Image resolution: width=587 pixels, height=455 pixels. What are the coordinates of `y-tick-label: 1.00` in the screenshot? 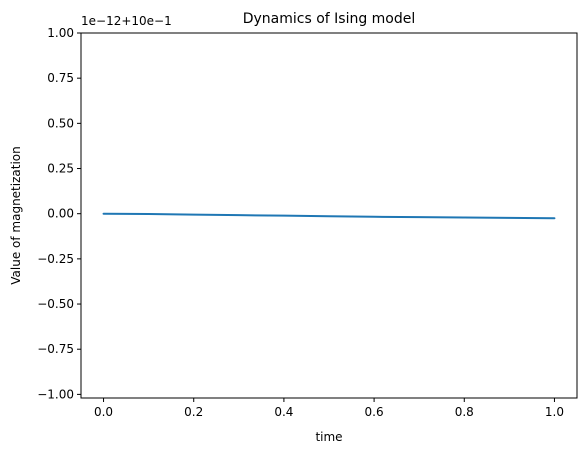 It's located at (60, 33).